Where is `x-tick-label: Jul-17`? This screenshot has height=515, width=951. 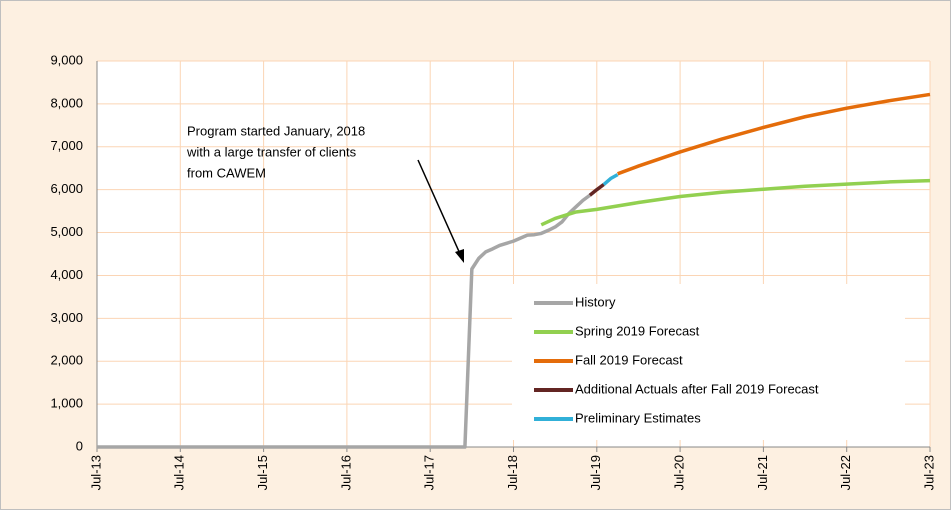 x-tick-label: Jul-17 is located at coordinates (429, 472).